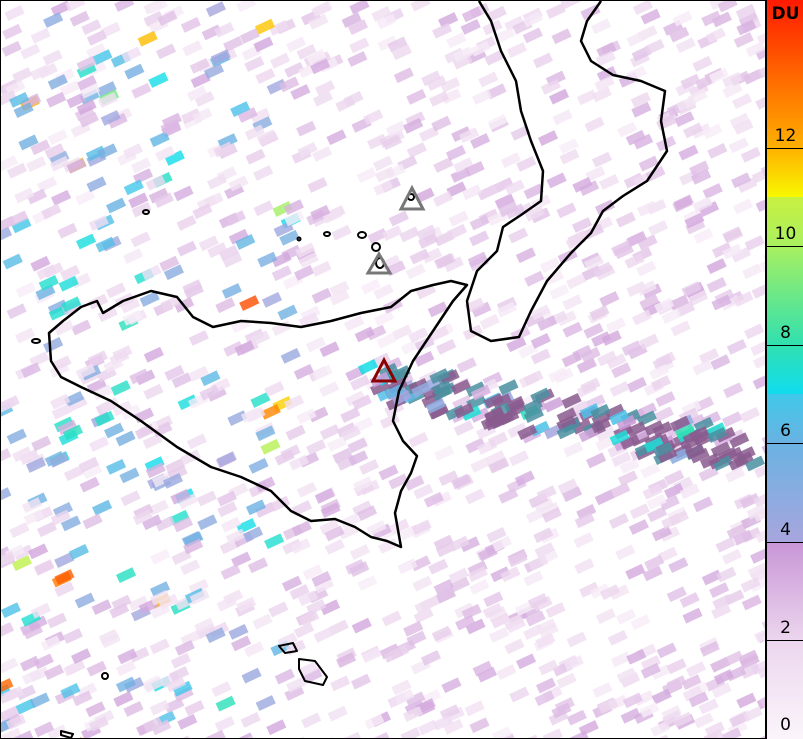 This screenshot has width=803, height=739. What do you see at coordinates (379, 263) in the screenshot?
I see `vulcano-volcano-icon` at bounding box center [379, 263].